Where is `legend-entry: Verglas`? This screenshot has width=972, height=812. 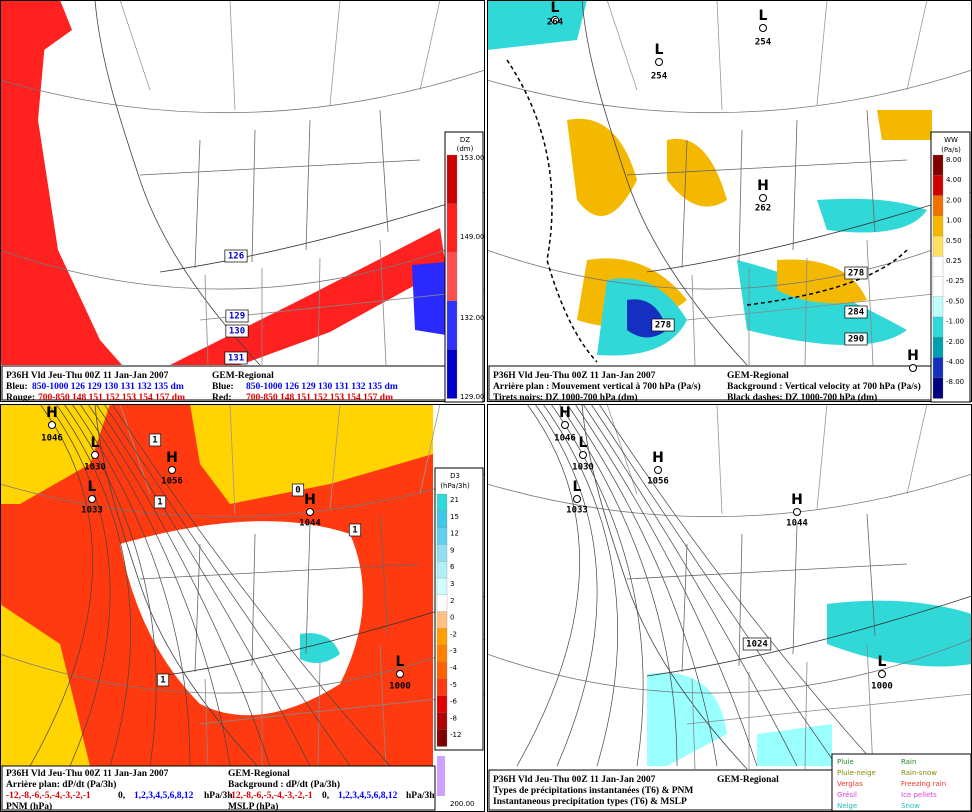 legend-entry: Verglas is located at coordinates (850, 784).